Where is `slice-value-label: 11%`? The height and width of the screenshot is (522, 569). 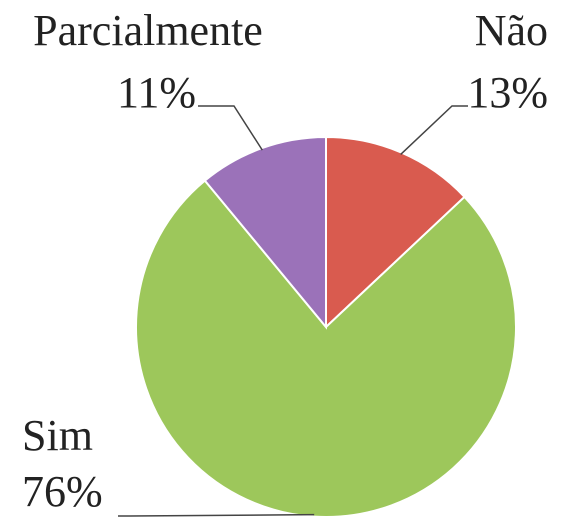
slice-value-label: 11% is located at coordinates (156, 92).